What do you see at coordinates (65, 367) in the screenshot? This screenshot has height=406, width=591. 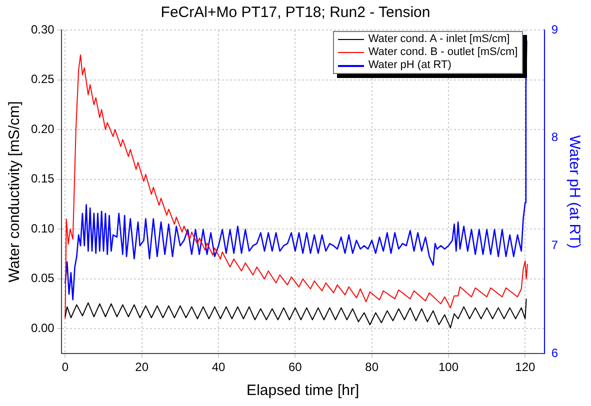 I see `x-tick-label: 0` at bounding box center [65, 367].